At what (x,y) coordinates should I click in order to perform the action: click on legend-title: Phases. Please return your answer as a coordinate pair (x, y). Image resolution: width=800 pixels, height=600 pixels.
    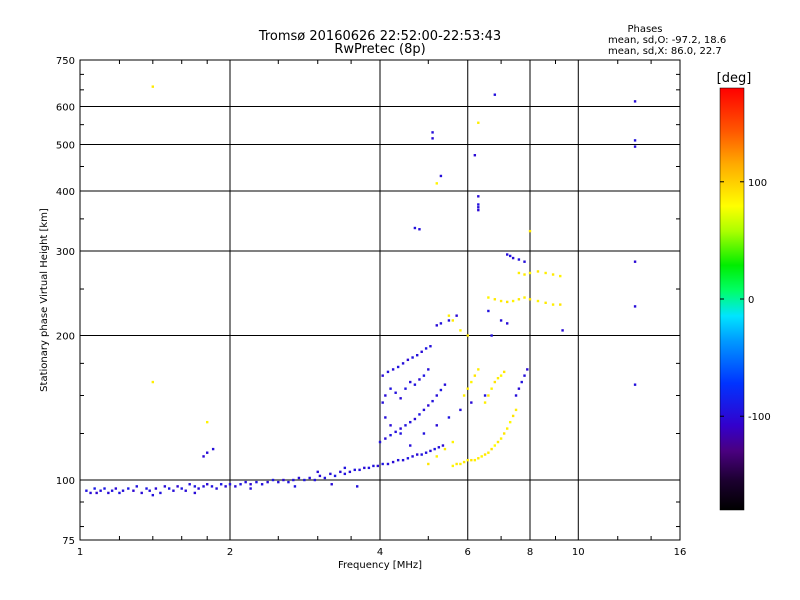
    Looking at the image, I should click on (644, 29).